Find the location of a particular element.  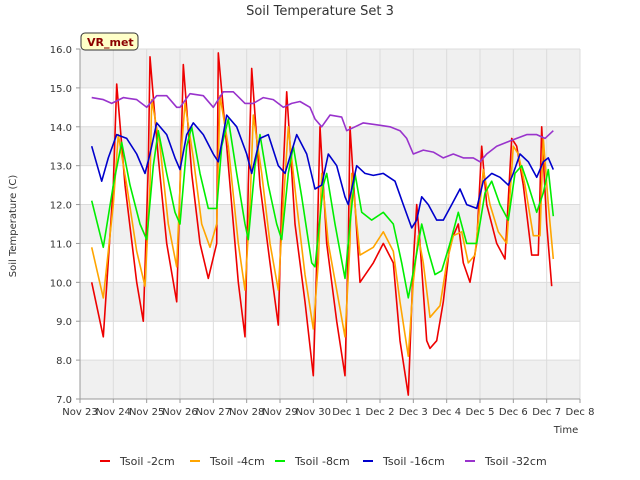

y-tick-label: 14.0 is located at coordinates (61, 128).